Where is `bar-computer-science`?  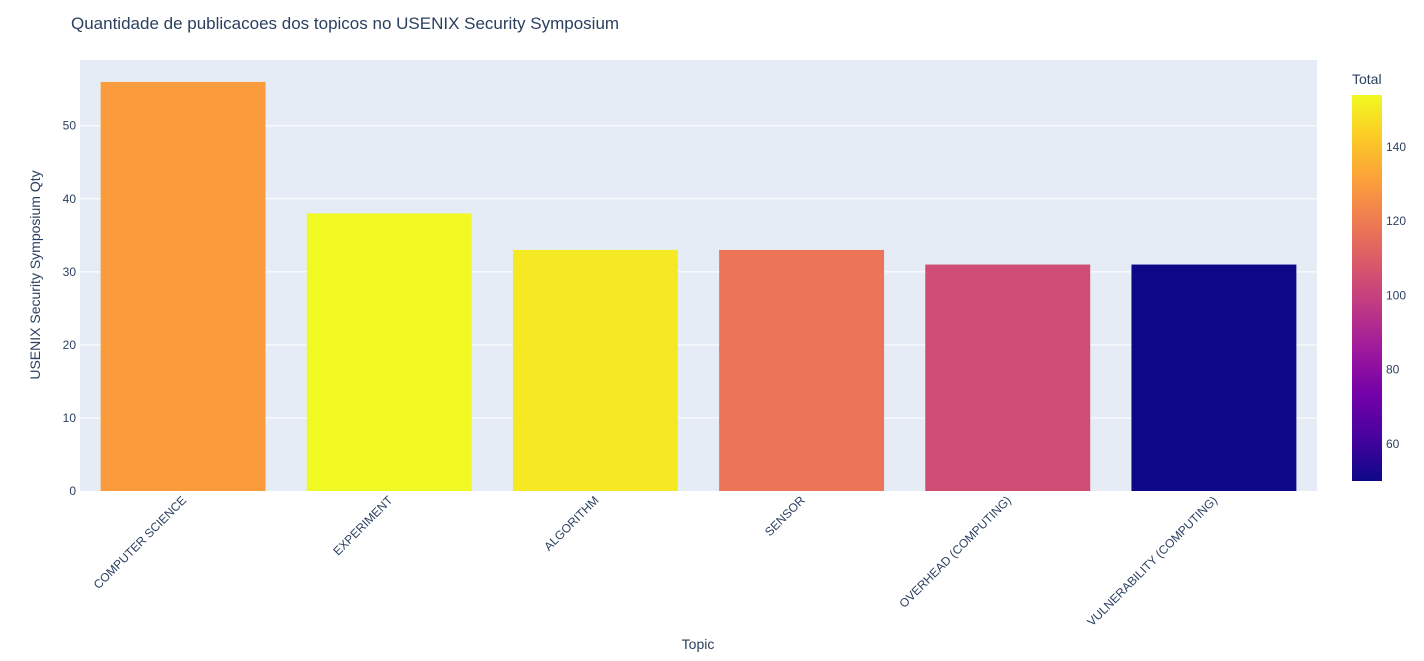
bar-computer-science is located at coordinates (183, 286).